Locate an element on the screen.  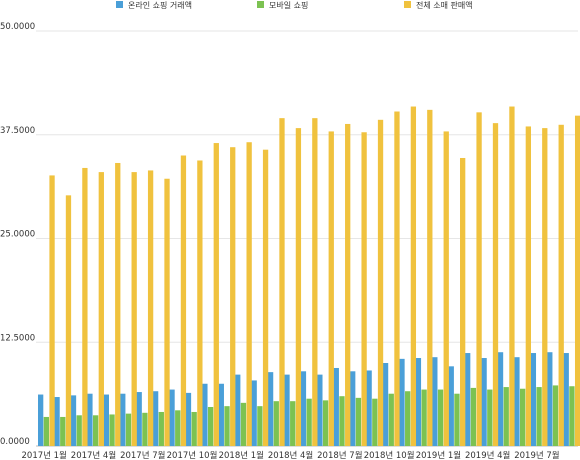
y-tick-label: 50.0000 is located at coordinates (17, 27).